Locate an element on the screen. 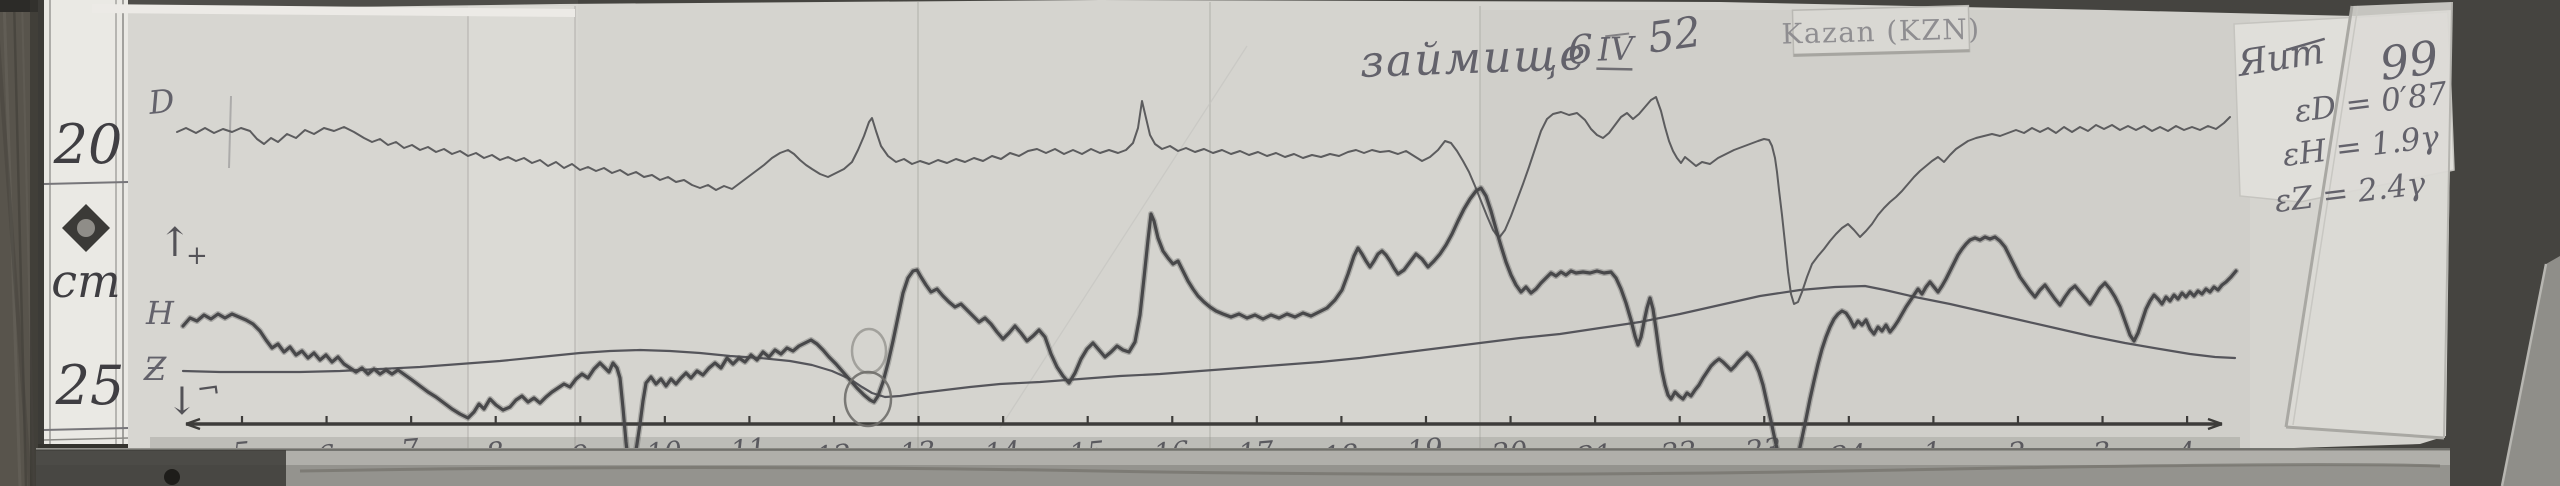  scratch-line is located at coordinates (1123, 237).